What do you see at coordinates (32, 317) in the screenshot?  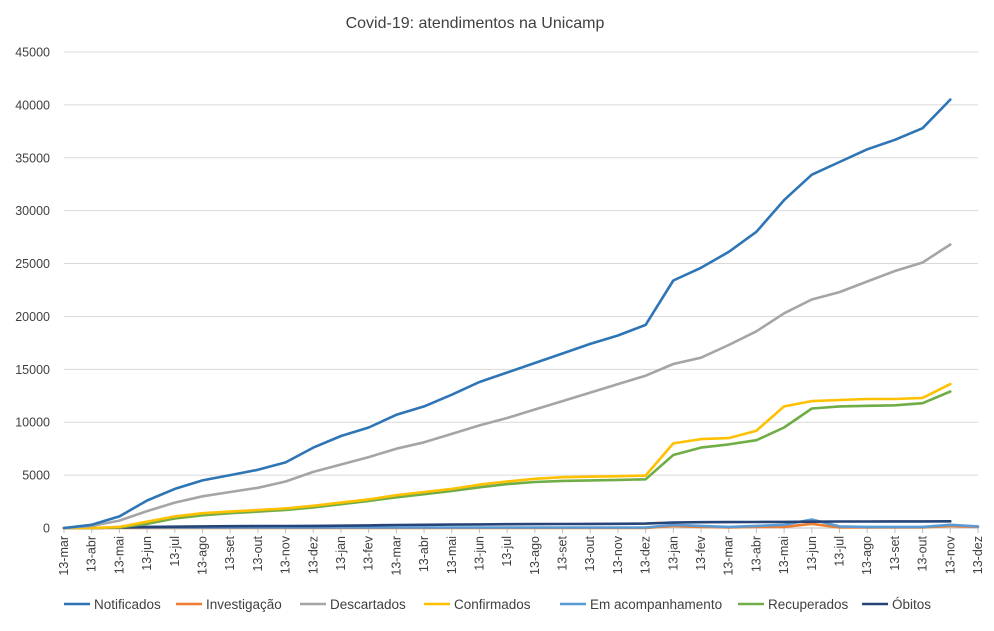 I see `y-tick-label: 20000` at bounding box center [32, 317].